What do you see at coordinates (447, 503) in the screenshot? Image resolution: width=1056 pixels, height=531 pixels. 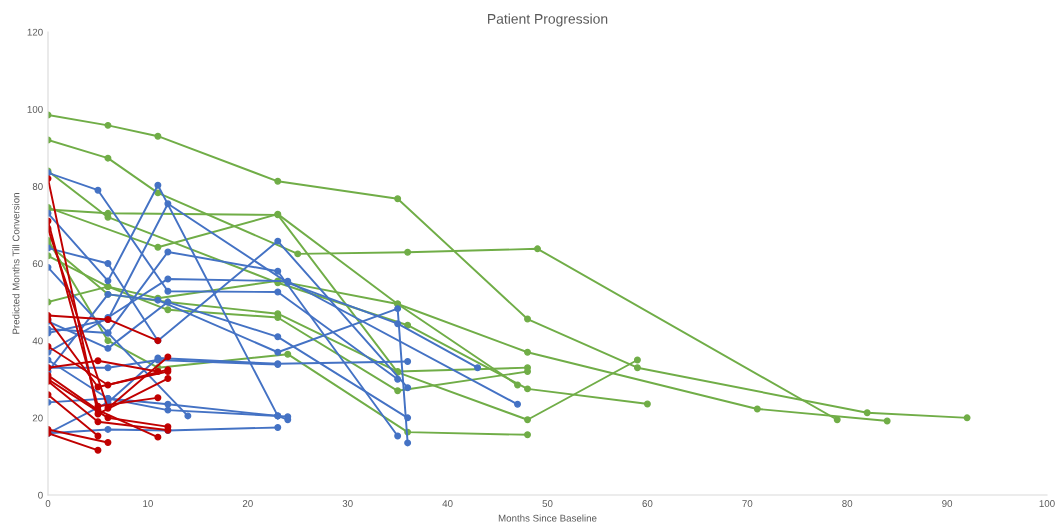 I see `x-tick-label: 40` at bounding box center [447, 503].